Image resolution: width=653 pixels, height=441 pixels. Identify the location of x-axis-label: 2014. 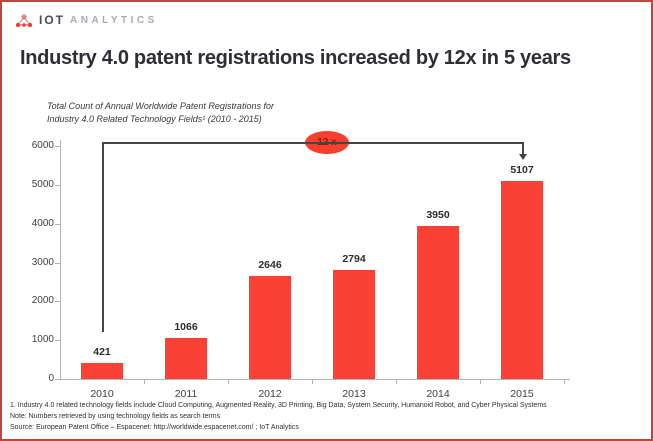
(438, 394).